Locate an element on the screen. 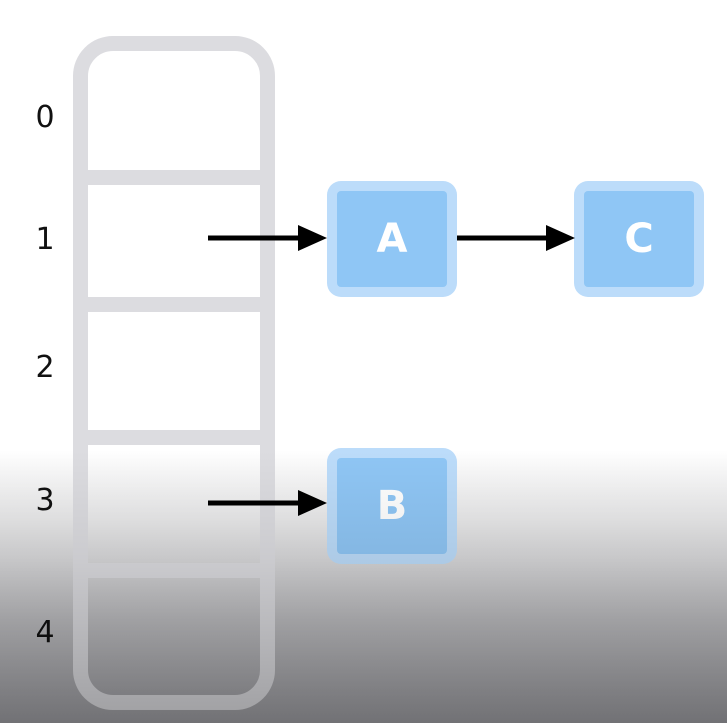  node-c-label: C is located at coordinates (639, 239).